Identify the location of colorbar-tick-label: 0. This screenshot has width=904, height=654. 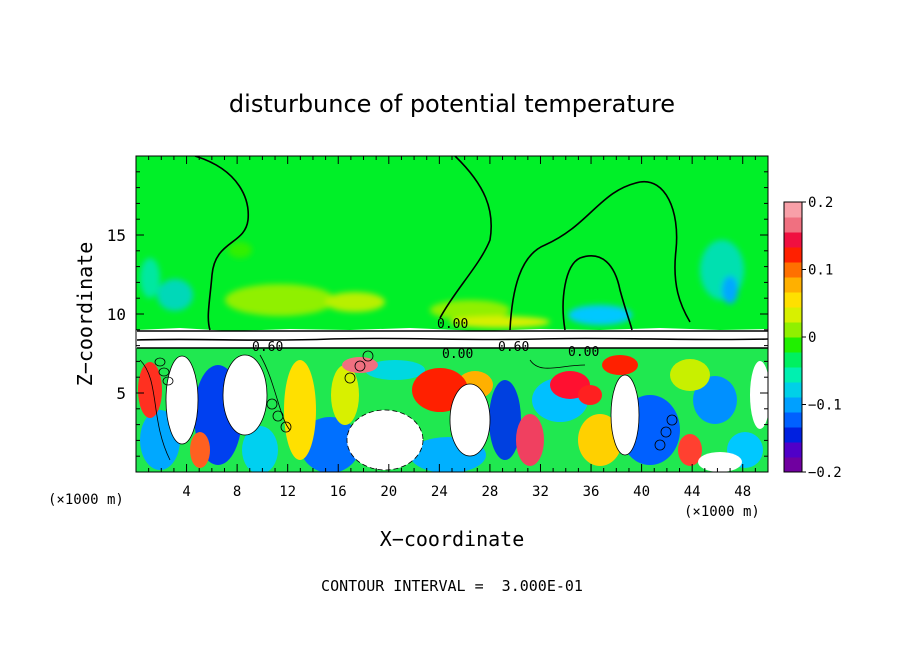
(812, 338).